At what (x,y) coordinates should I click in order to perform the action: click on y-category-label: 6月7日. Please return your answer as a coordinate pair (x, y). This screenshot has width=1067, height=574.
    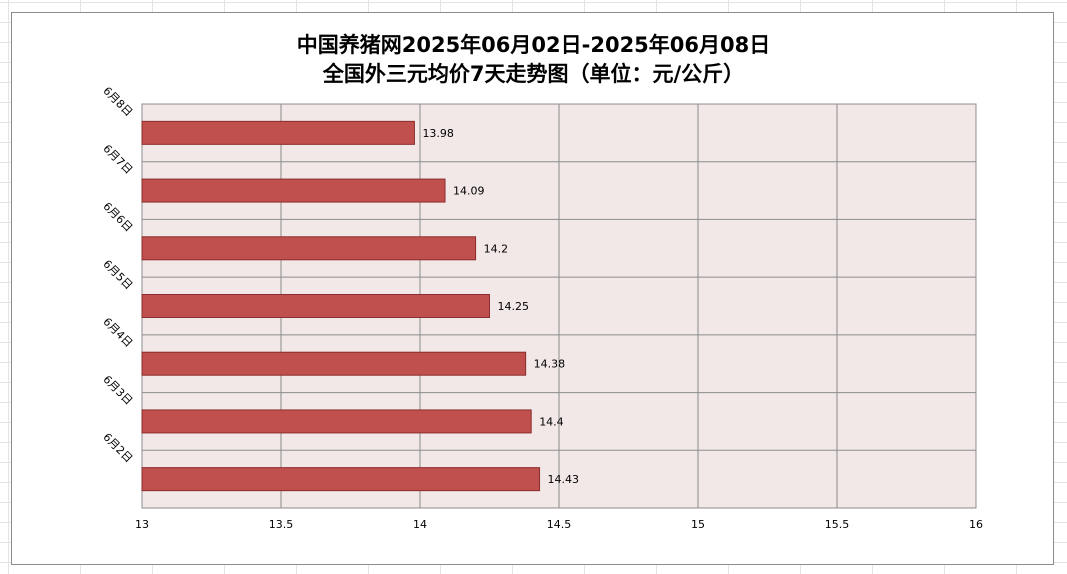
    Looking at the image, I should click on (117, 159).